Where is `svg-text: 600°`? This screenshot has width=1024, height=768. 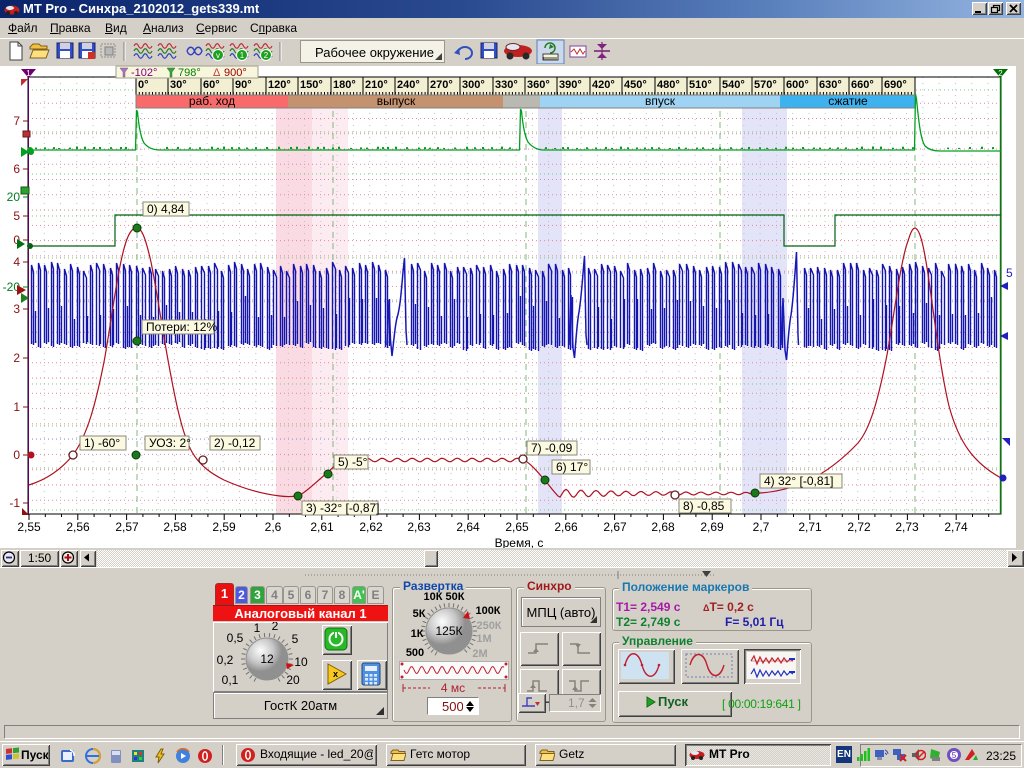
svg-text: 600° is located at coordinates (797, 85).